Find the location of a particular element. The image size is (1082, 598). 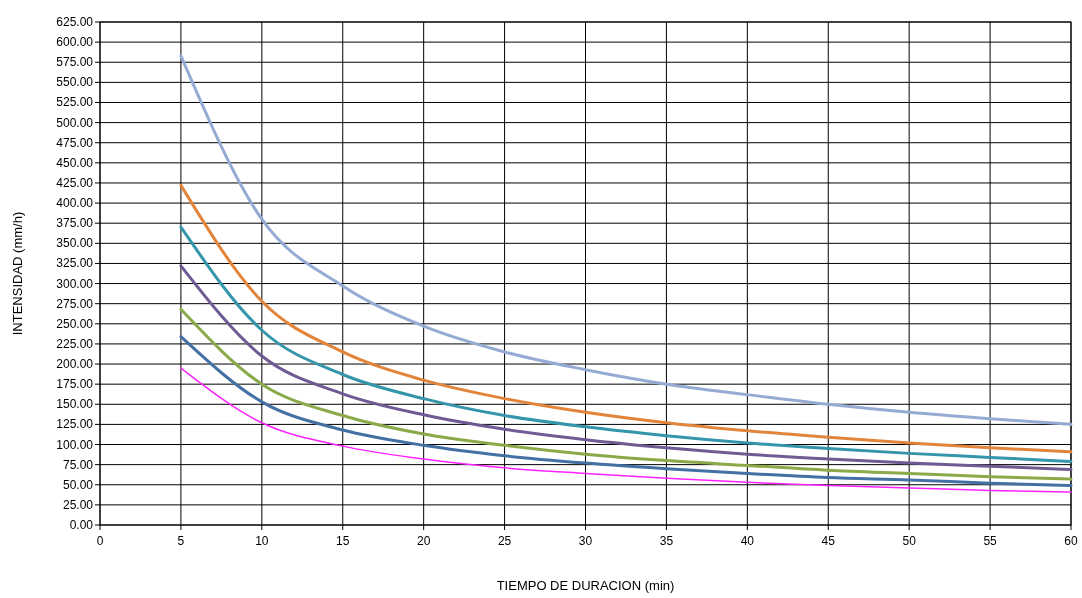

x-tick-label: 35 is located at coordinates (666, 541).